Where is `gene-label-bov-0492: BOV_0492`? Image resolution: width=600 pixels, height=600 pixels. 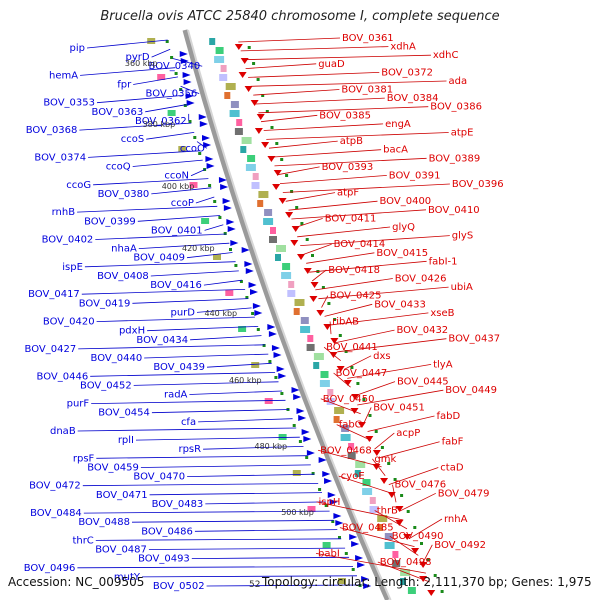
gene-label-bov-0492: BOV_0492 is located at coordinates (460, 545).